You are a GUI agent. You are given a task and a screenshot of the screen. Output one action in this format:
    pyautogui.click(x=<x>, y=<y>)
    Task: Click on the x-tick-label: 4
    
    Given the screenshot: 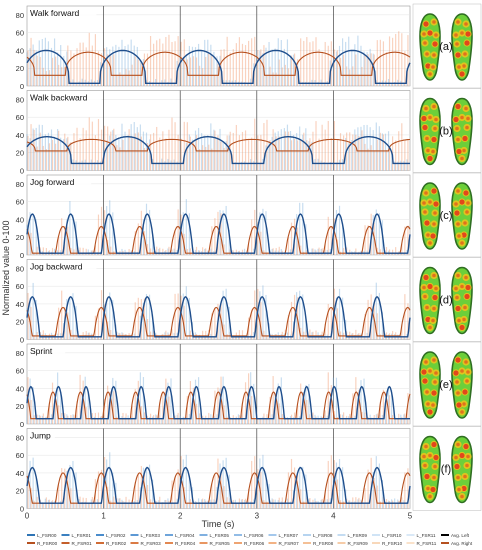 What is the action you would take?
    pyautogui.click(x=333, y=516)
    